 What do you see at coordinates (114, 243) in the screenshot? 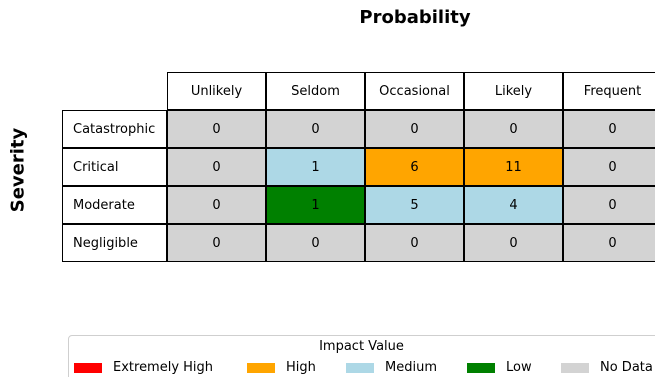
I see `row-header-negligible: Negligible` at bounding box center [114, 243].